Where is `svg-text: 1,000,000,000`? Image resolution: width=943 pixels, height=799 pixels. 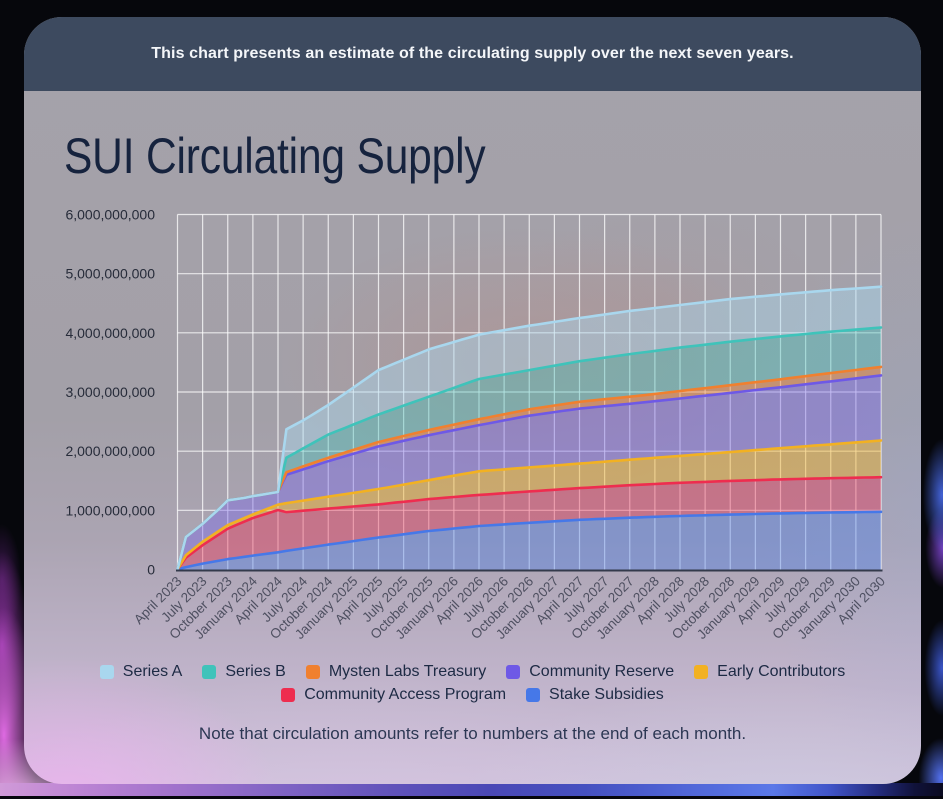 svg-text: 1,000,000,000 is located at coordinates (110, 510).